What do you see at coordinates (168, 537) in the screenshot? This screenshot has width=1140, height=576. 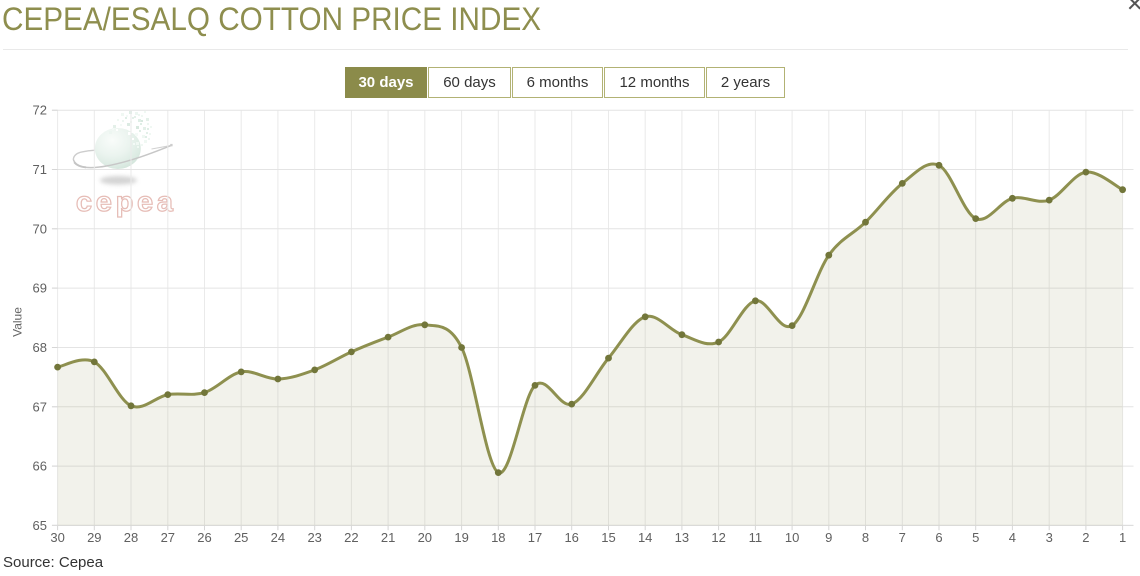 I see `svg-text: 27` at bounding box center [168, 537].